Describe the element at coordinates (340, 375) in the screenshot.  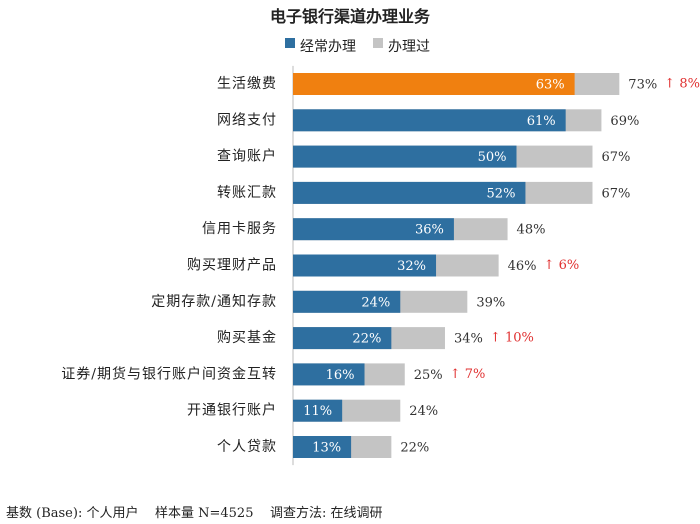
I see `data-label-frequent: 16%` at that location.